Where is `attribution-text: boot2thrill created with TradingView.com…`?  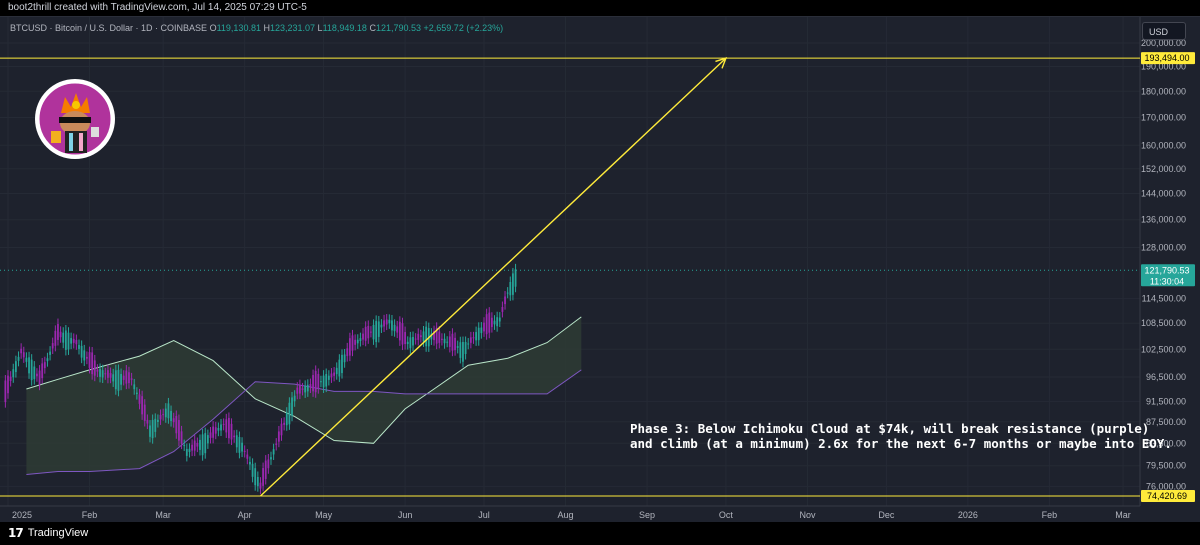
attribution-text: boot2thrill created with TradingView.com… is located at coordinates (157, 7).